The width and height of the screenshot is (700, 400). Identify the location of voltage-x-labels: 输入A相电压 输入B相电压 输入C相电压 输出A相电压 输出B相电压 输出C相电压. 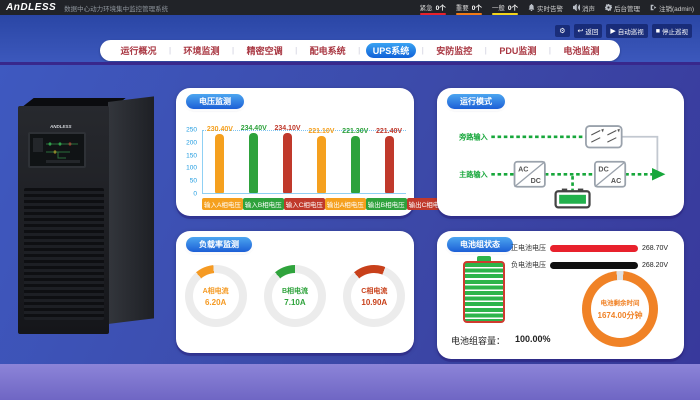
(325, 204).